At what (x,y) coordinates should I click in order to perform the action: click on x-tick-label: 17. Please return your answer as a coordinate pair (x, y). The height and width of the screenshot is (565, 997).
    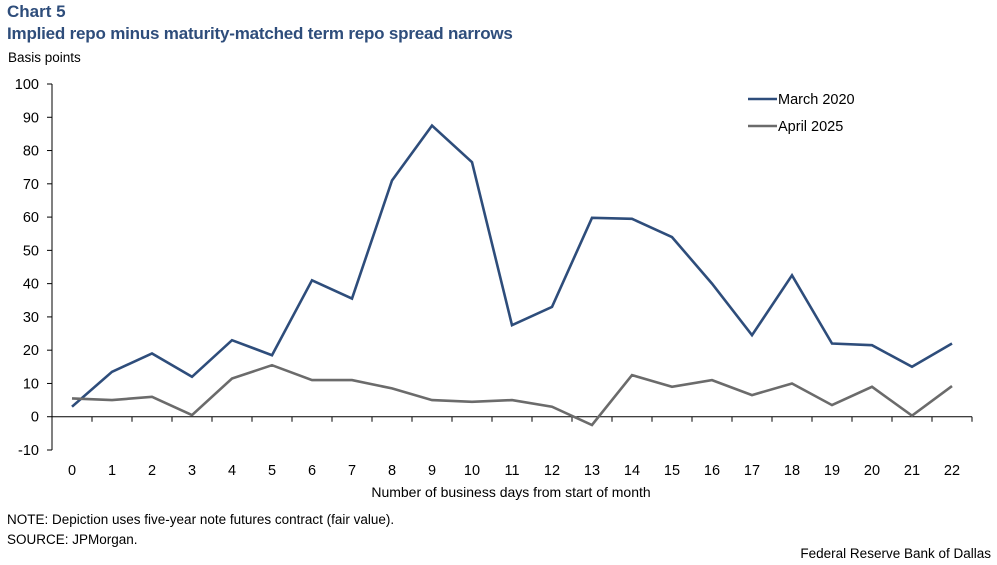
    Looking at the image, I should click on (752, 471).